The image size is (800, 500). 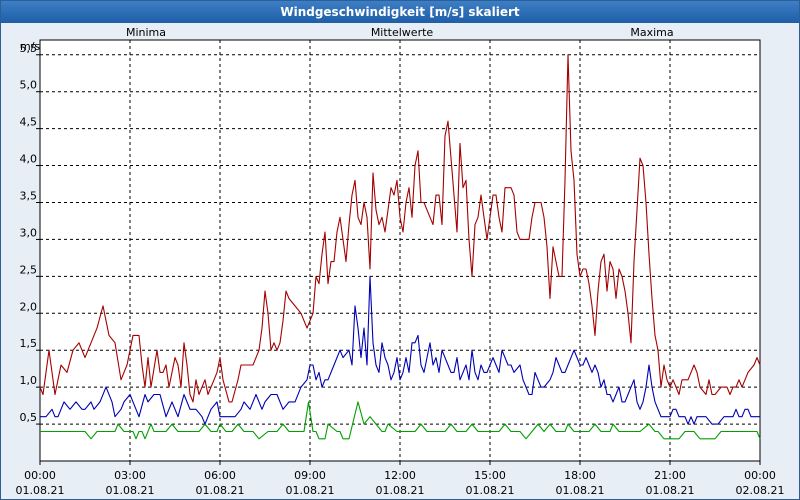 I want to click on y-tick-label: 5,5, so click(x=29, y=48).